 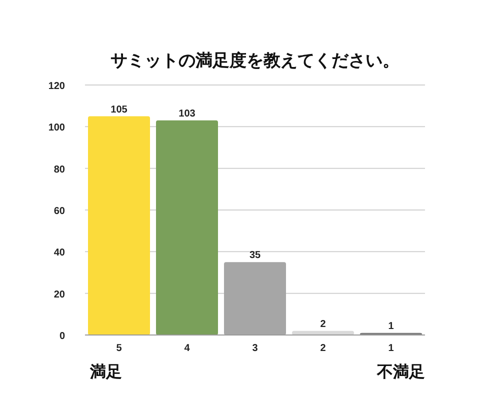 What do you see at coordinates (391, 326) in the screenshot?
I see `data-label: 1` at bounding box center [391, 326].